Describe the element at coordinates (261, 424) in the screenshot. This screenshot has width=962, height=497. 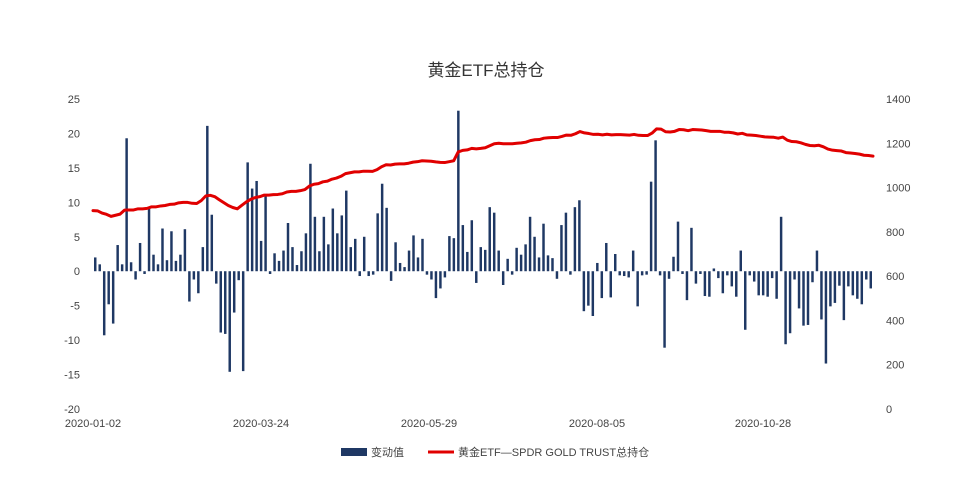
I see `x-axis-tick-label: 2020-03-24` at that location.